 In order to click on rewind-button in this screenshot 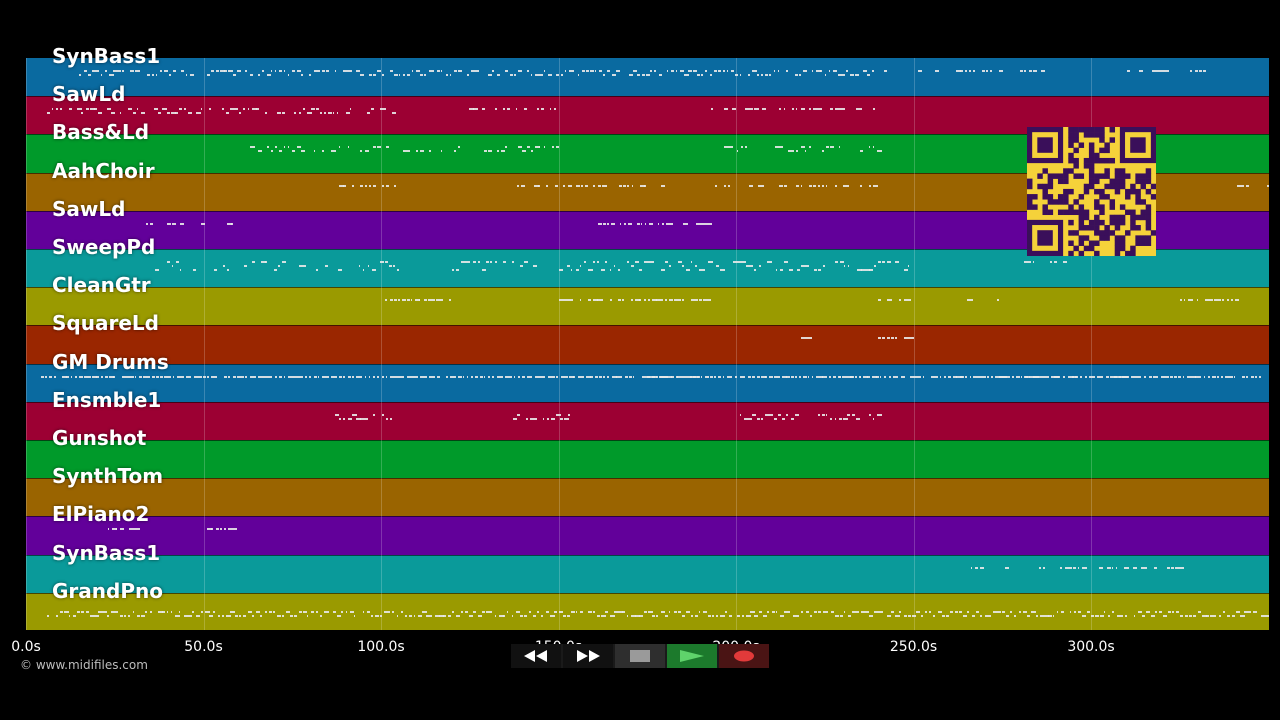, I will do `click(536, 656)`.